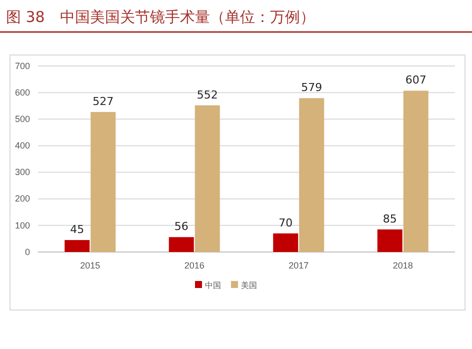  What do you see at coordinates (22, 65) in the screenshot?
I see `y-tick-label: 700` at bounding box center [22, 65].